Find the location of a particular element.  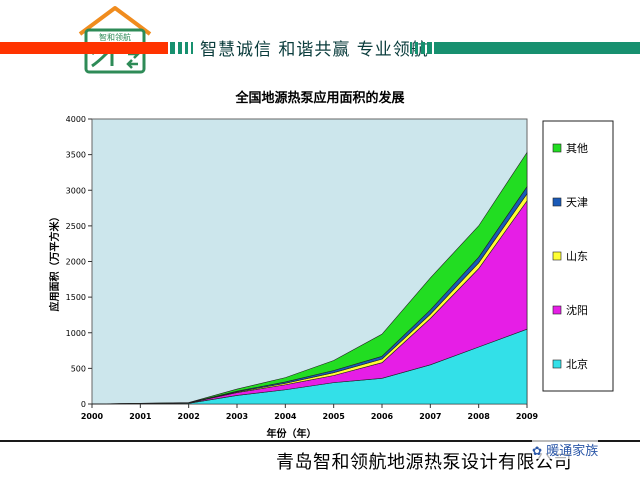

x-tick-label-9: 2009 is located at coordinates (527, 416).